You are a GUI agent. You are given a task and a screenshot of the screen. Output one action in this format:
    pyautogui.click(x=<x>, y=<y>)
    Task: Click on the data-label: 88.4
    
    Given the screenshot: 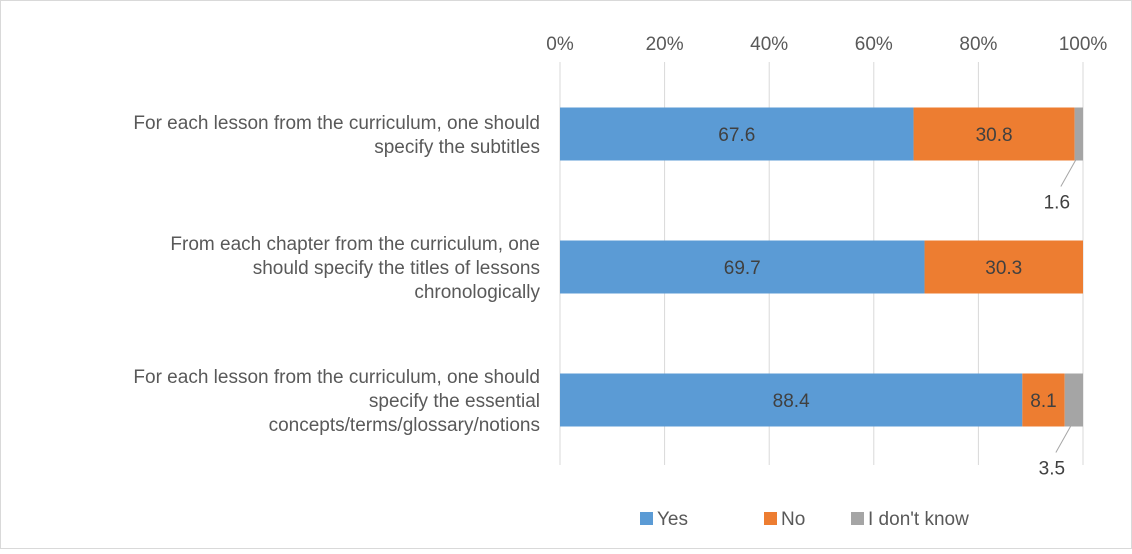 What is the action you would take?
    pyautogui.click(x=791, y=401)
    